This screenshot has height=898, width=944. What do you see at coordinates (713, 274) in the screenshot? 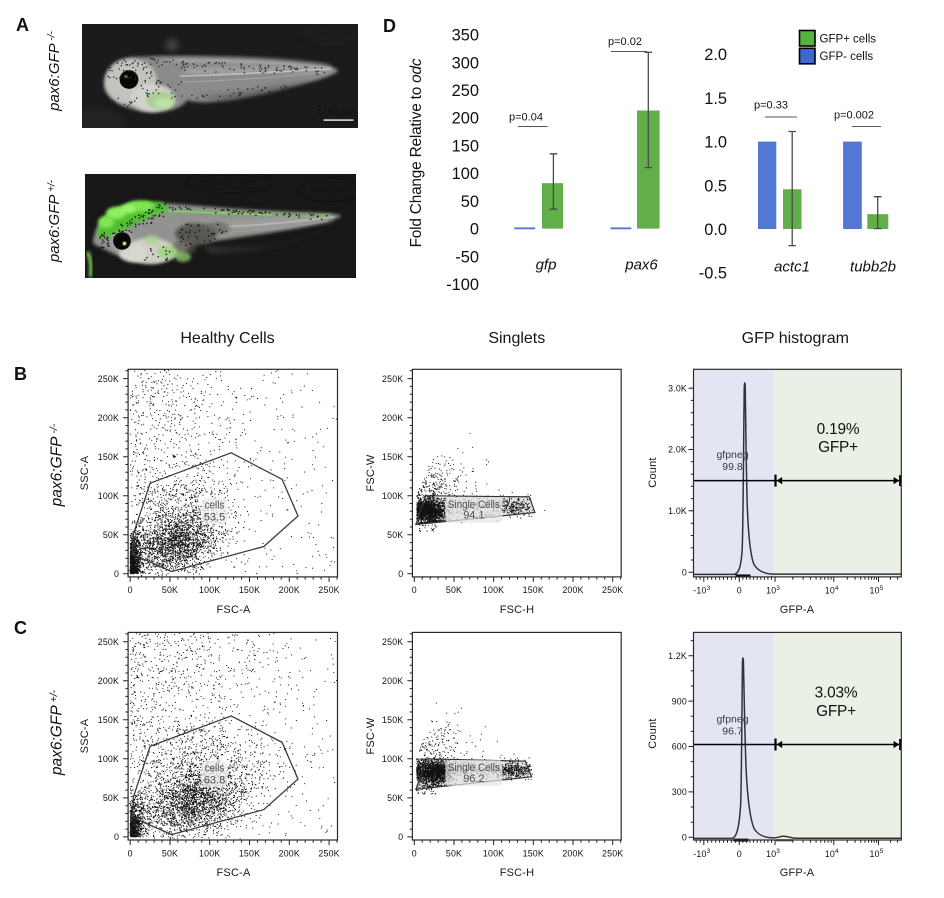
I see `svg-text: -0.5` at bounding box center [713, 274].